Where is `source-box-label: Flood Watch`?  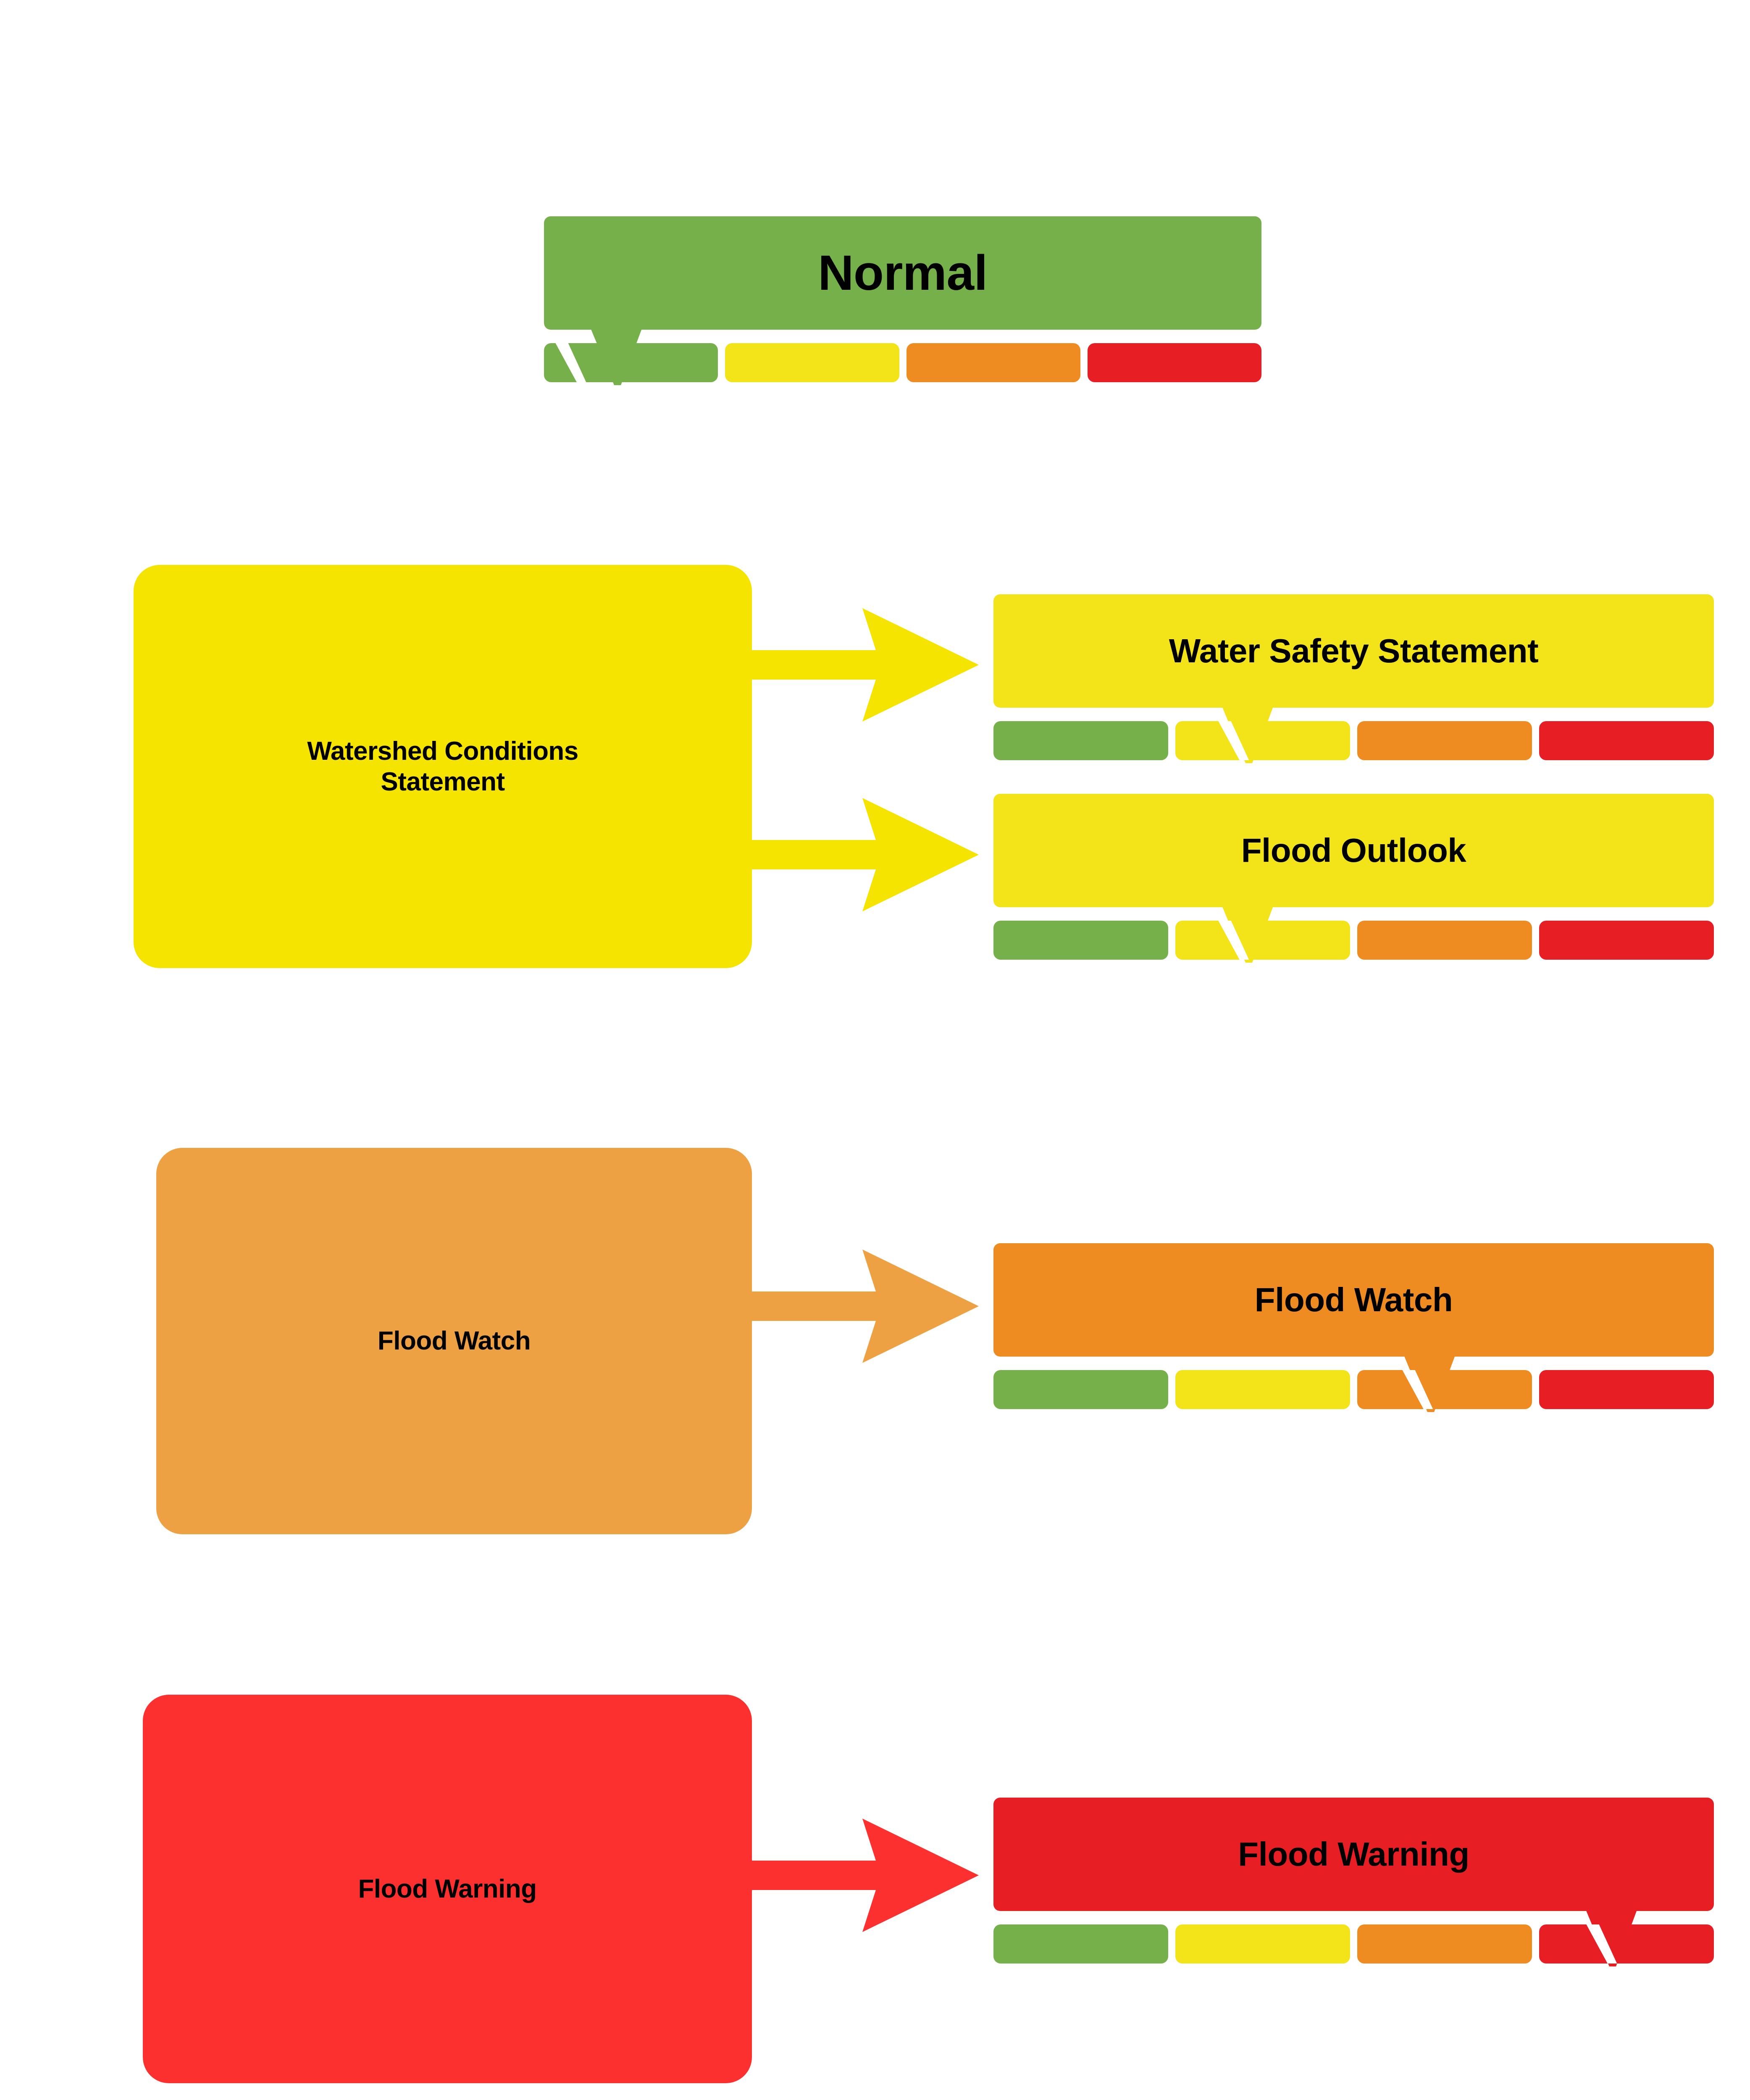 source-box-label: Flood Watch is located at coordinates (454, 1341).